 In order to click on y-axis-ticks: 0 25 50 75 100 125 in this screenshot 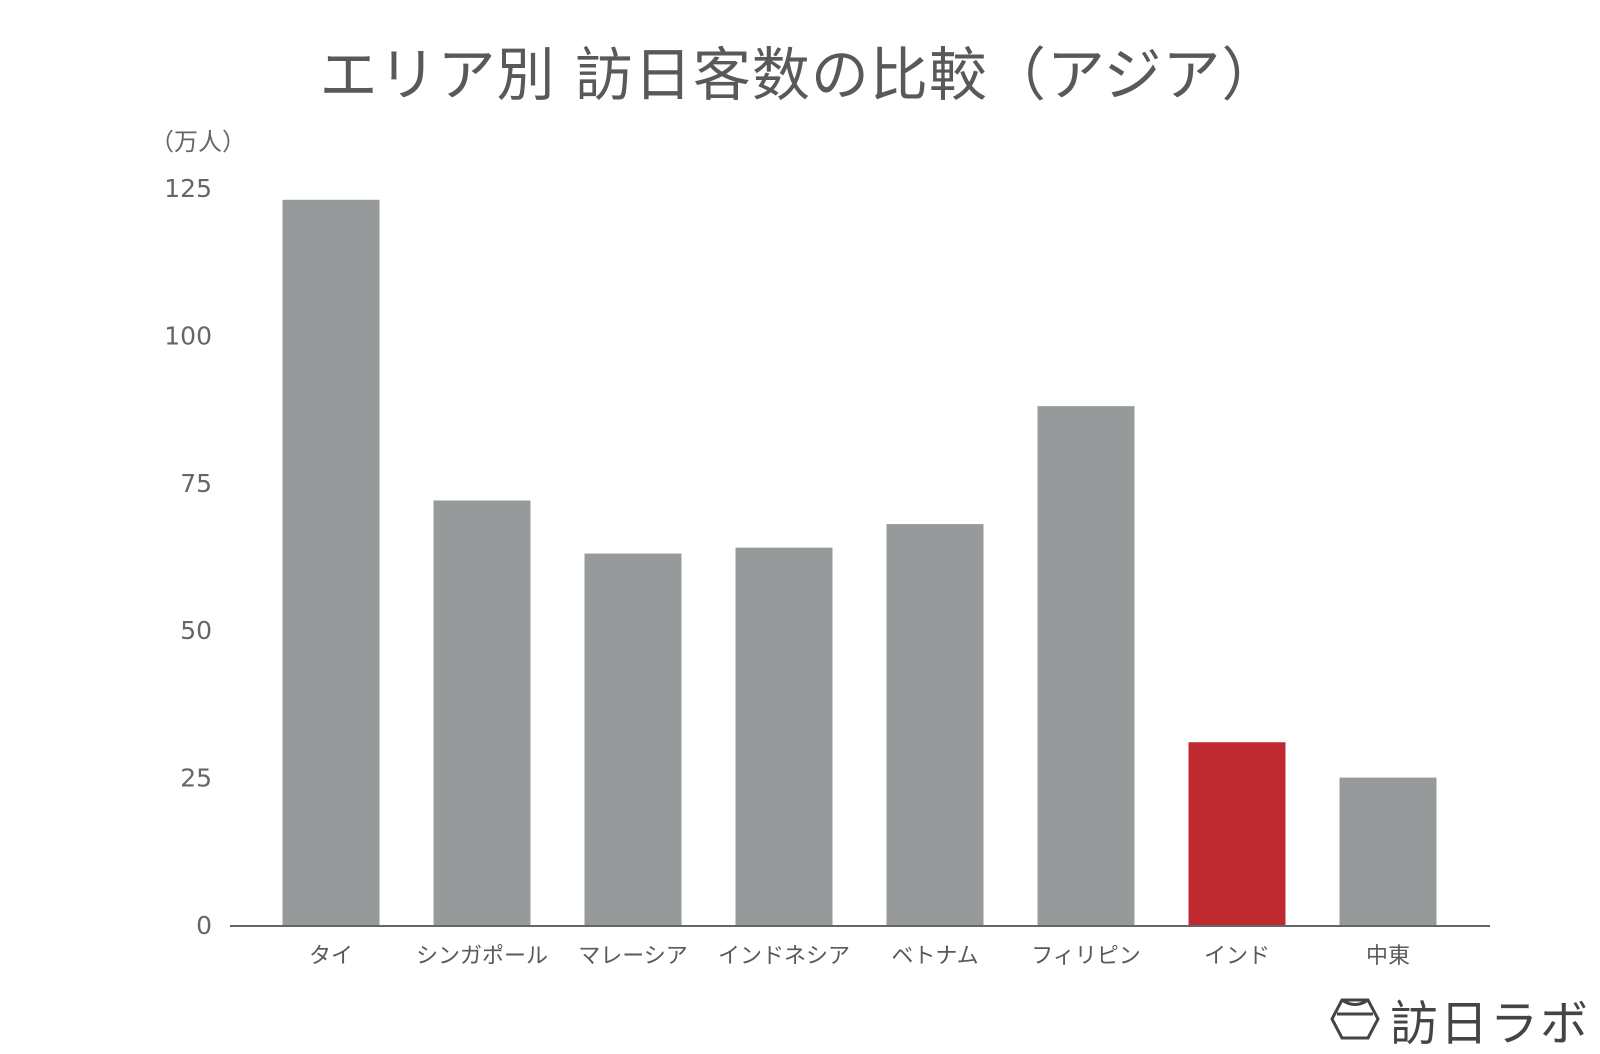, I will do `click(188, 557)`.